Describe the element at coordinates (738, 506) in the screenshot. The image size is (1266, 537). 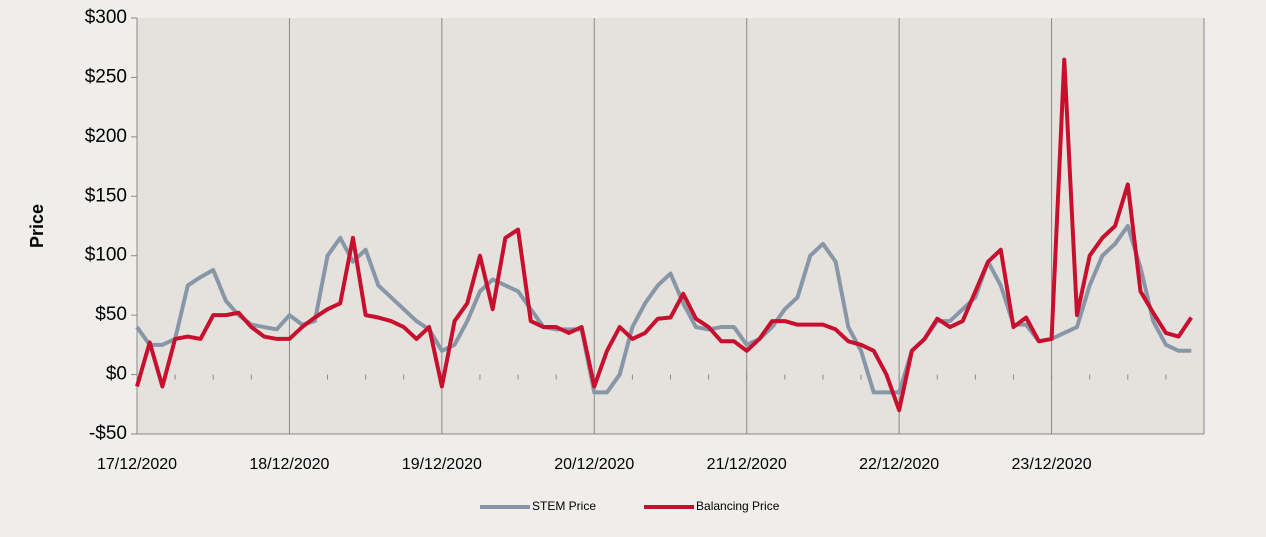
I see `legend-label: Balancing Price` at that location.